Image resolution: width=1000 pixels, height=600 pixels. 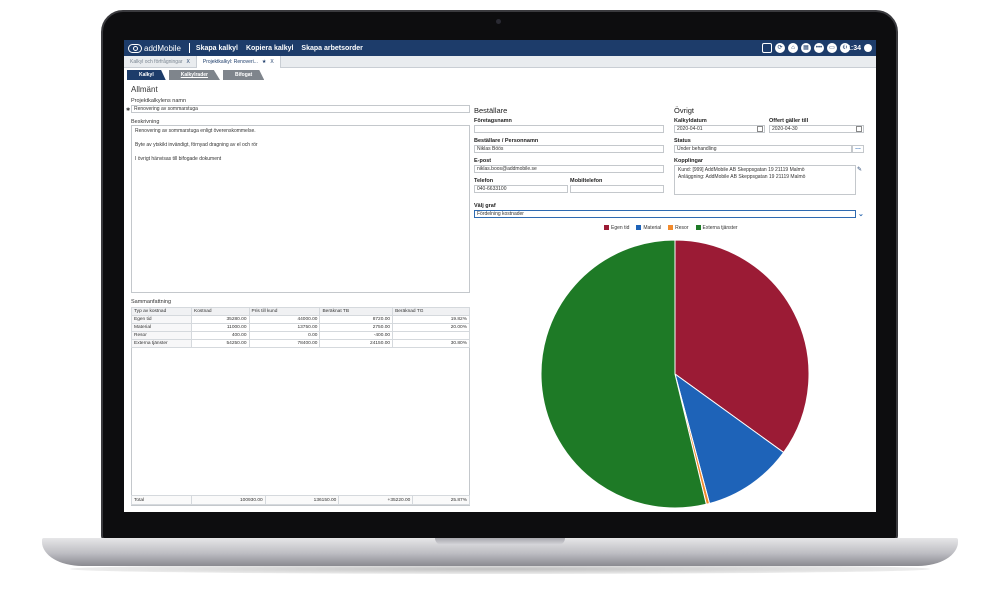 What do you see at coordinates (852, 48) in the screenshot?
I see `clock-time: 11:34` at bounding box center [852, 48].